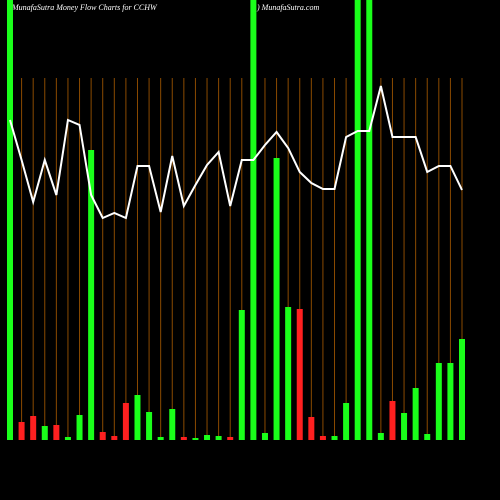  I want to click on chart-title: MunafaSutra Money Flow Charts for CCHW, so click(84, 7).